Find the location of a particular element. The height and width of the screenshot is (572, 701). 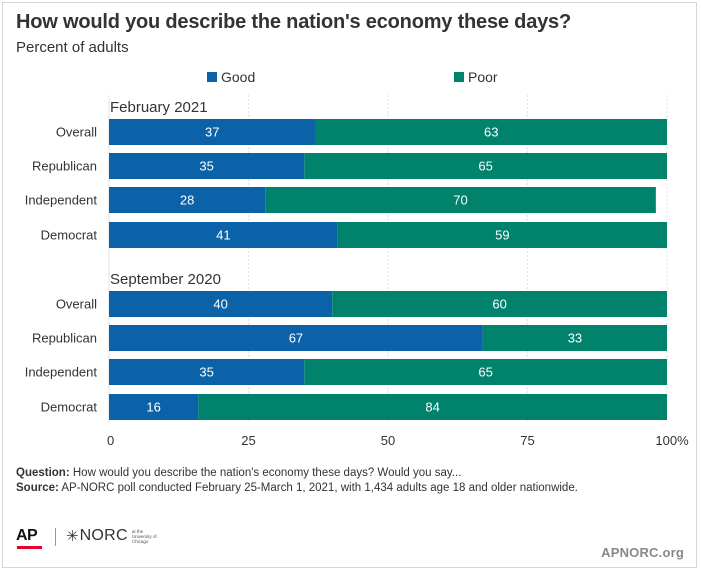

data-label-good: 41 is located at coordinates (223, 235).